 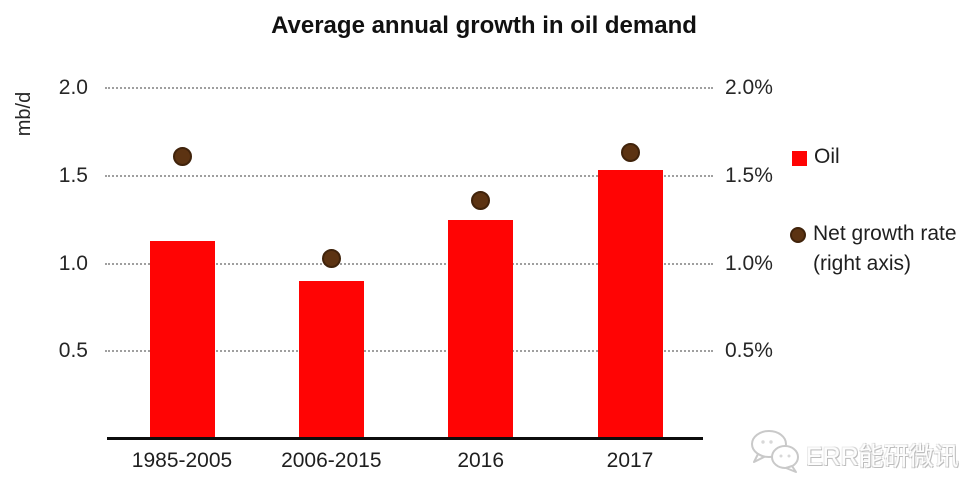 I want to click on x-axis-label-2017: 2017, so click(x=630, y=460).